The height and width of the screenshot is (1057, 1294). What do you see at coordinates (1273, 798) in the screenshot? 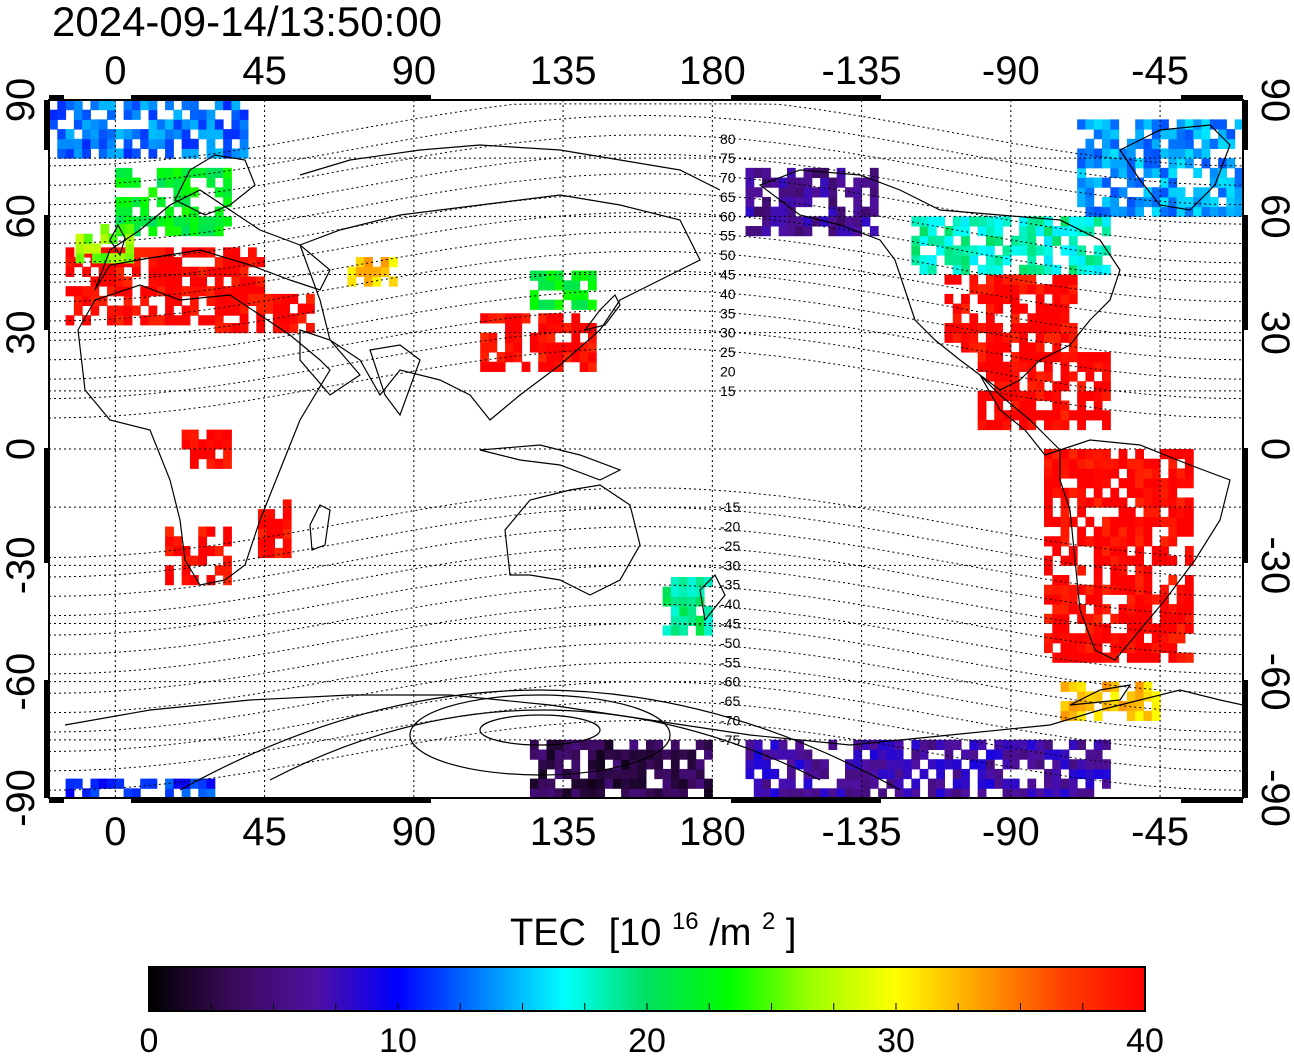
I see `latitude-tick-label: -90` at bounding box center [1273, 798].